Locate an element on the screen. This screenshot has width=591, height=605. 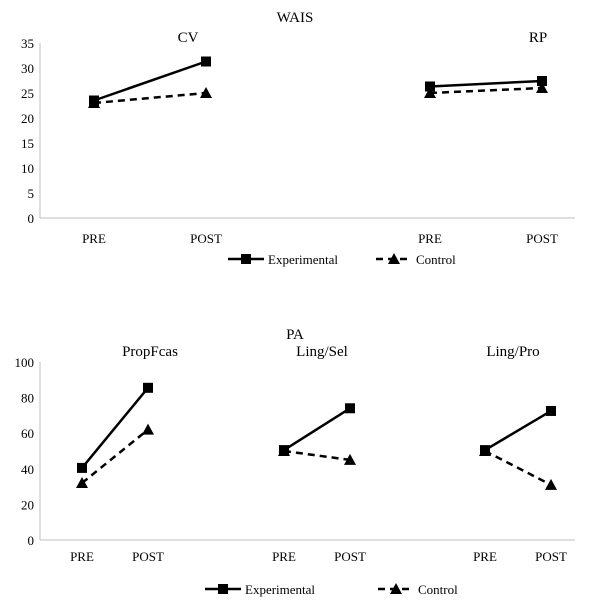
panel-label: Ling/Sel is located at coordinates (322, 352).